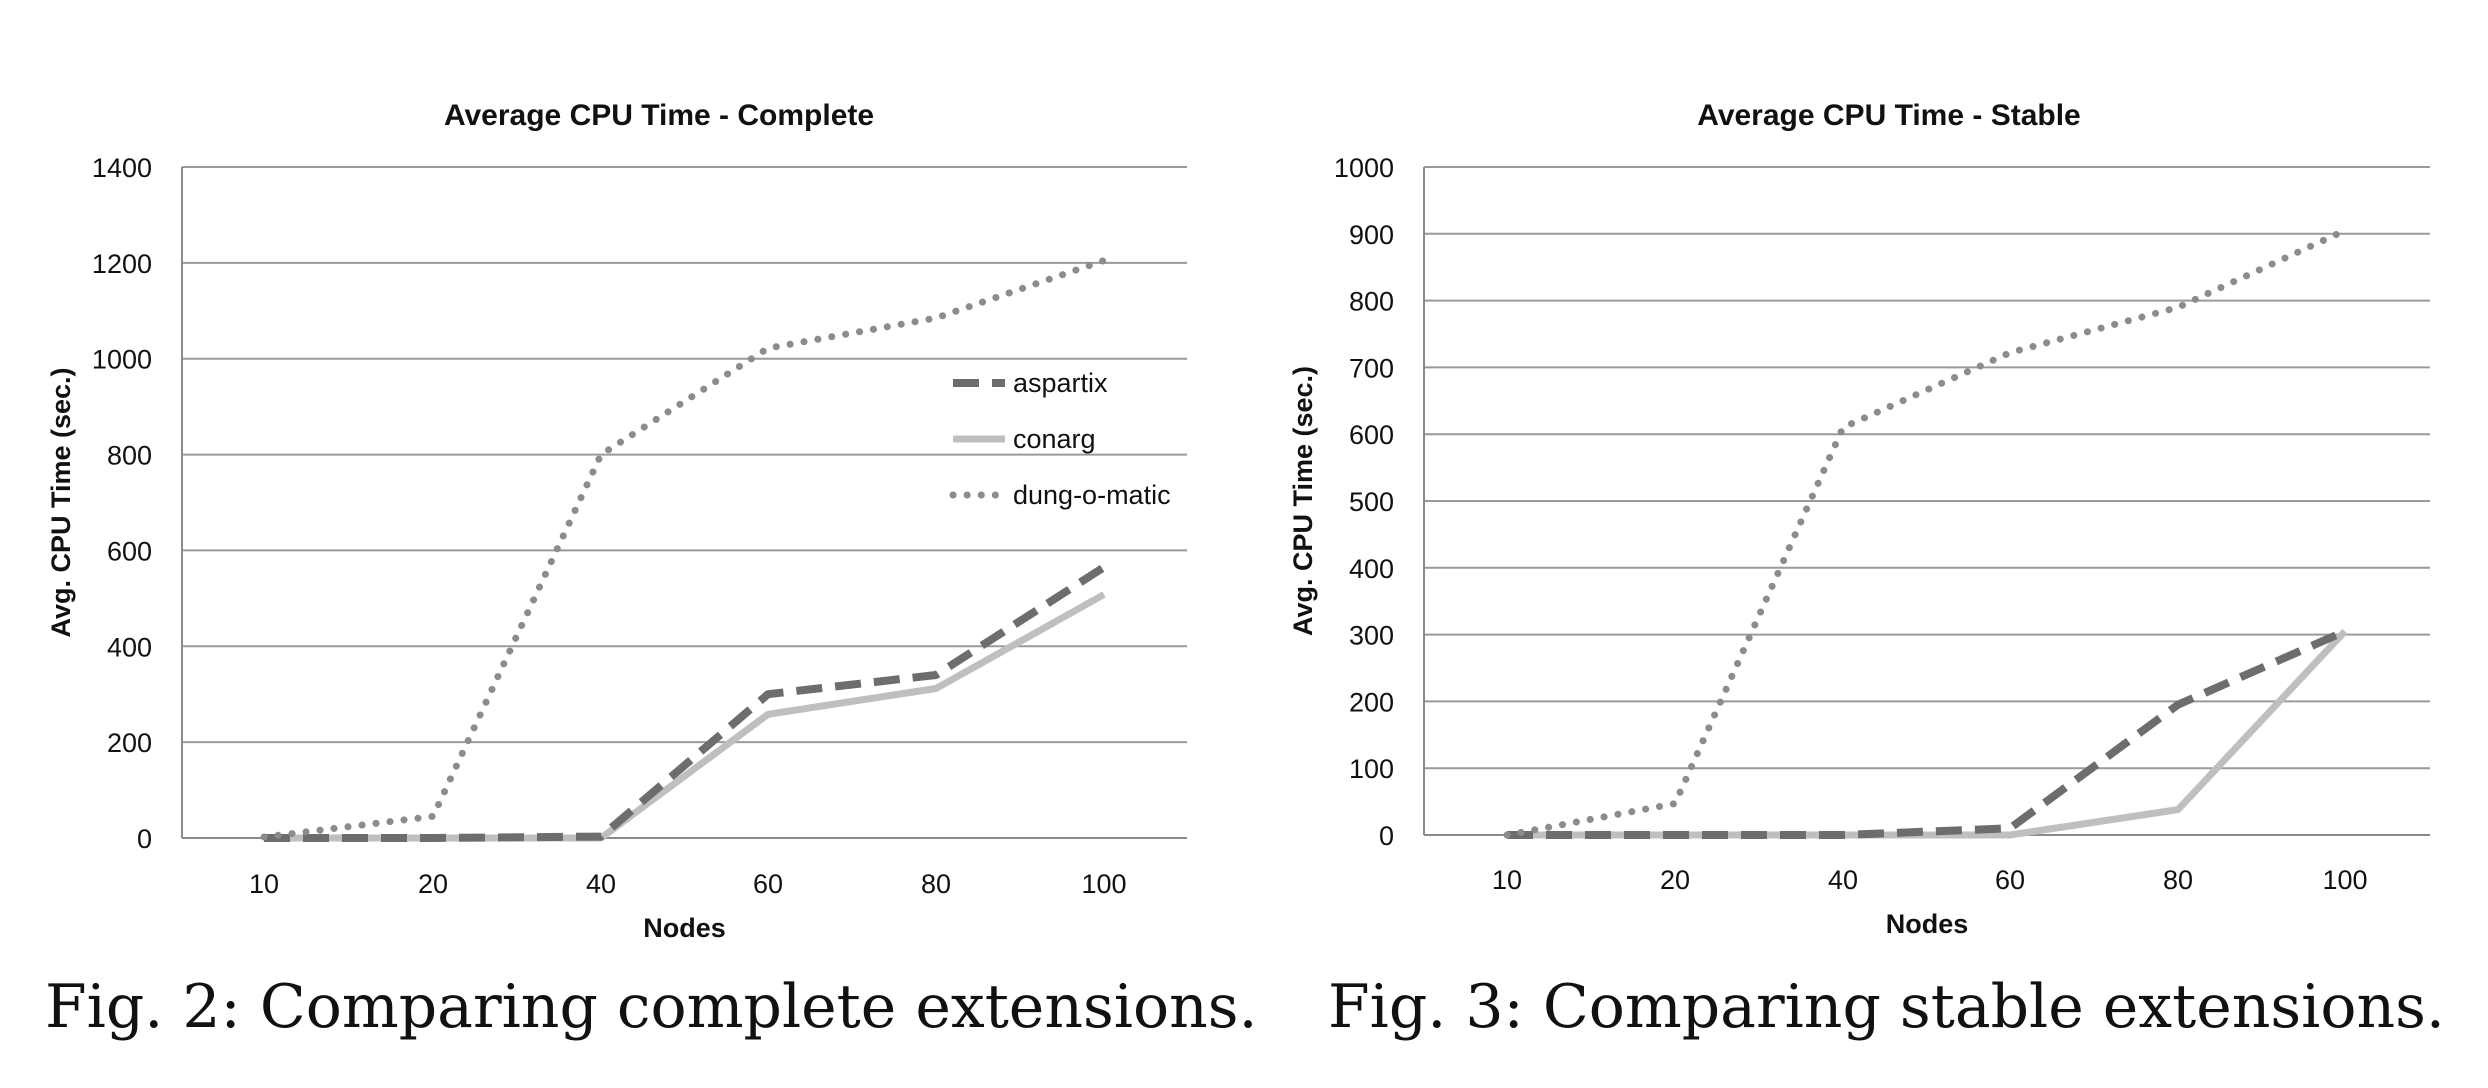  I want to click on legend-label-1: conarg, so click(1054, 439).